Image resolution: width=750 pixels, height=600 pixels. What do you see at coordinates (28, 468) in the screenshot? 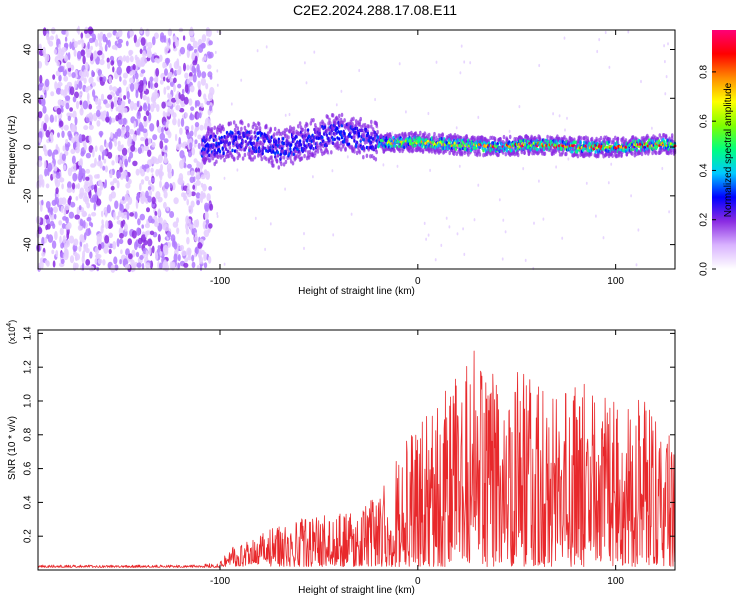
I see `y-tick-label: 0.6` at bounding box center [28, 468].